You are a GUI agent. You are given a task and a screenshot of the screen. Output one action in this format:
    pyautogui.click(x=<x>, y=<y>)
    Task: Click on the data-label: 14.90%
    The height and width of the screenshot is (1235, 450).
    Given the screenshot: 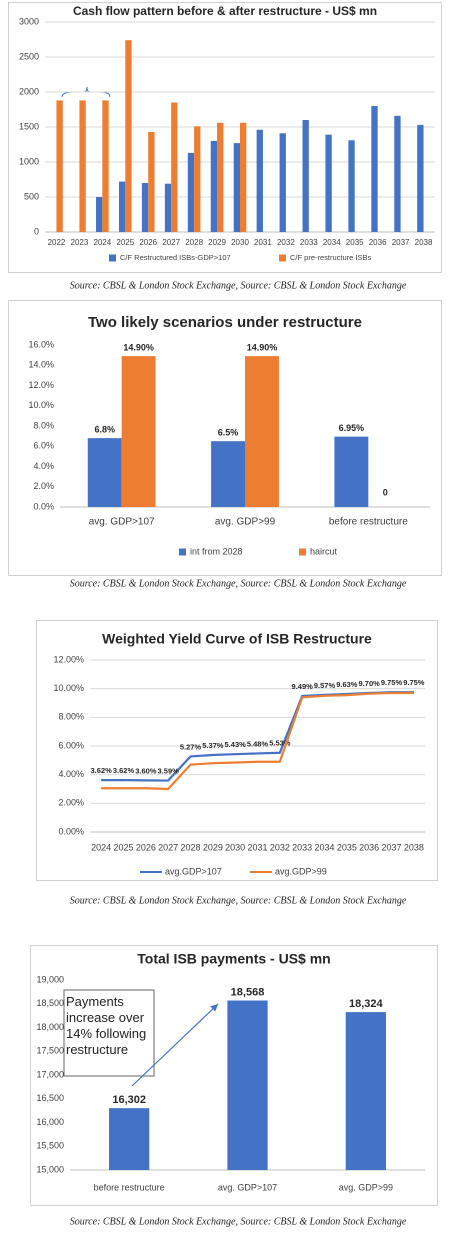 What is the action you would take?
    pyautogui.click(x=262, y=348)
    